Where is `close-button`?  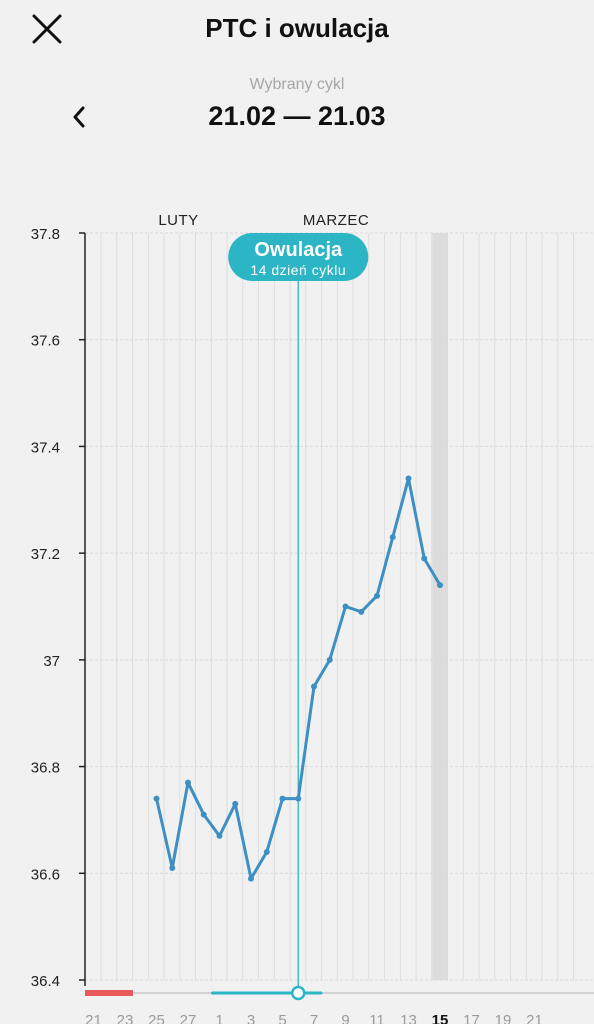 close-button is located at coordinates (47, 29).